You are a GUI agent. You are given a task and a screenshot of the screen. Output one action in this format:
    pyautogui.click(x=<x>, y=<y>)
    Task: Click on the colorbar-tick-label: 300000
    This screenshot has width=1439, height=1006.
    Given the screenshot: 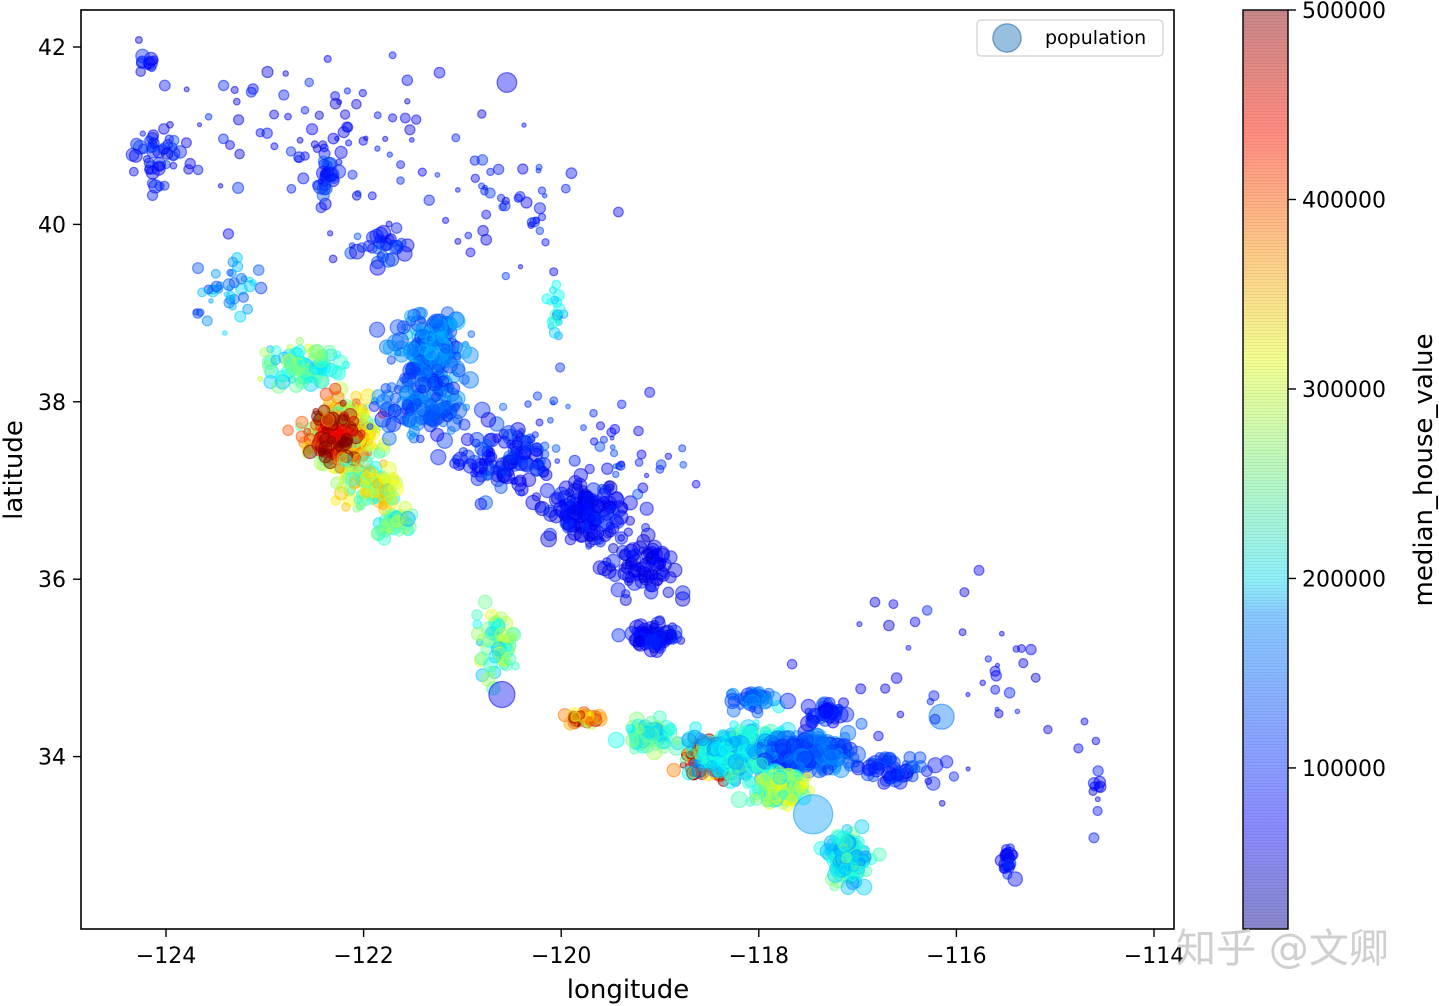 What is the action you would take?
    pyautogui.click(x=1344, y=390)
    